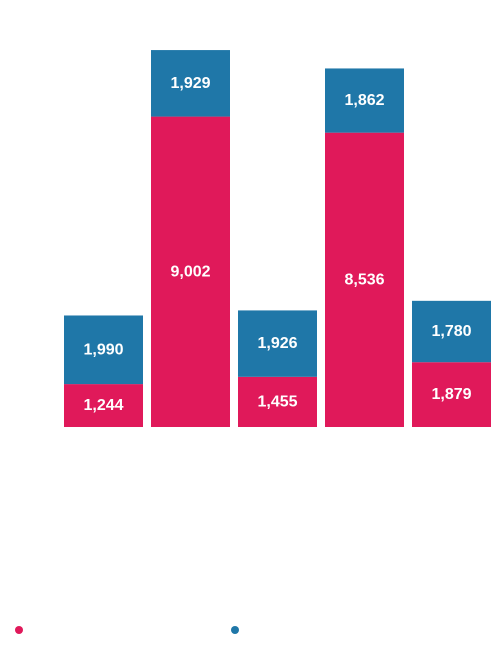 This screenshot has height=645, width=491. I want to click on data-label-series-1-5: 1,879, so click(451, 394).